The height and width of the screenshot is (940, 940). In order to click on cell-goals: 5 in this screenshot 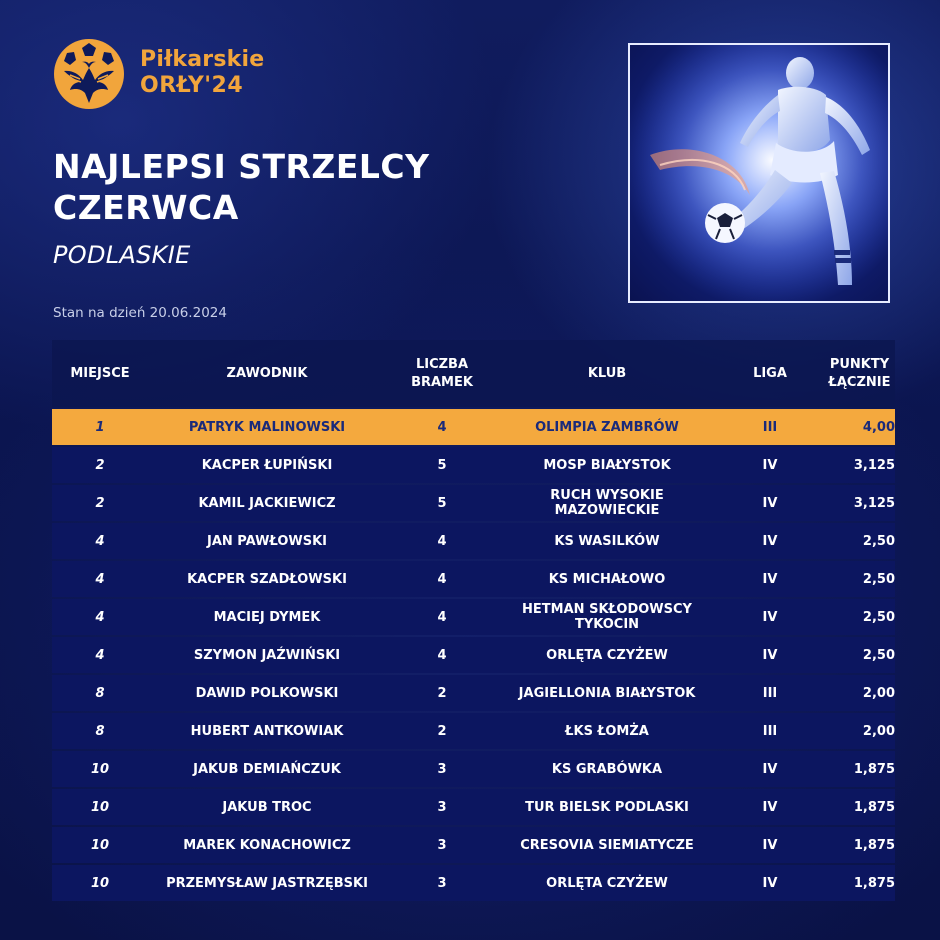, I will do `click(442, 503)`.